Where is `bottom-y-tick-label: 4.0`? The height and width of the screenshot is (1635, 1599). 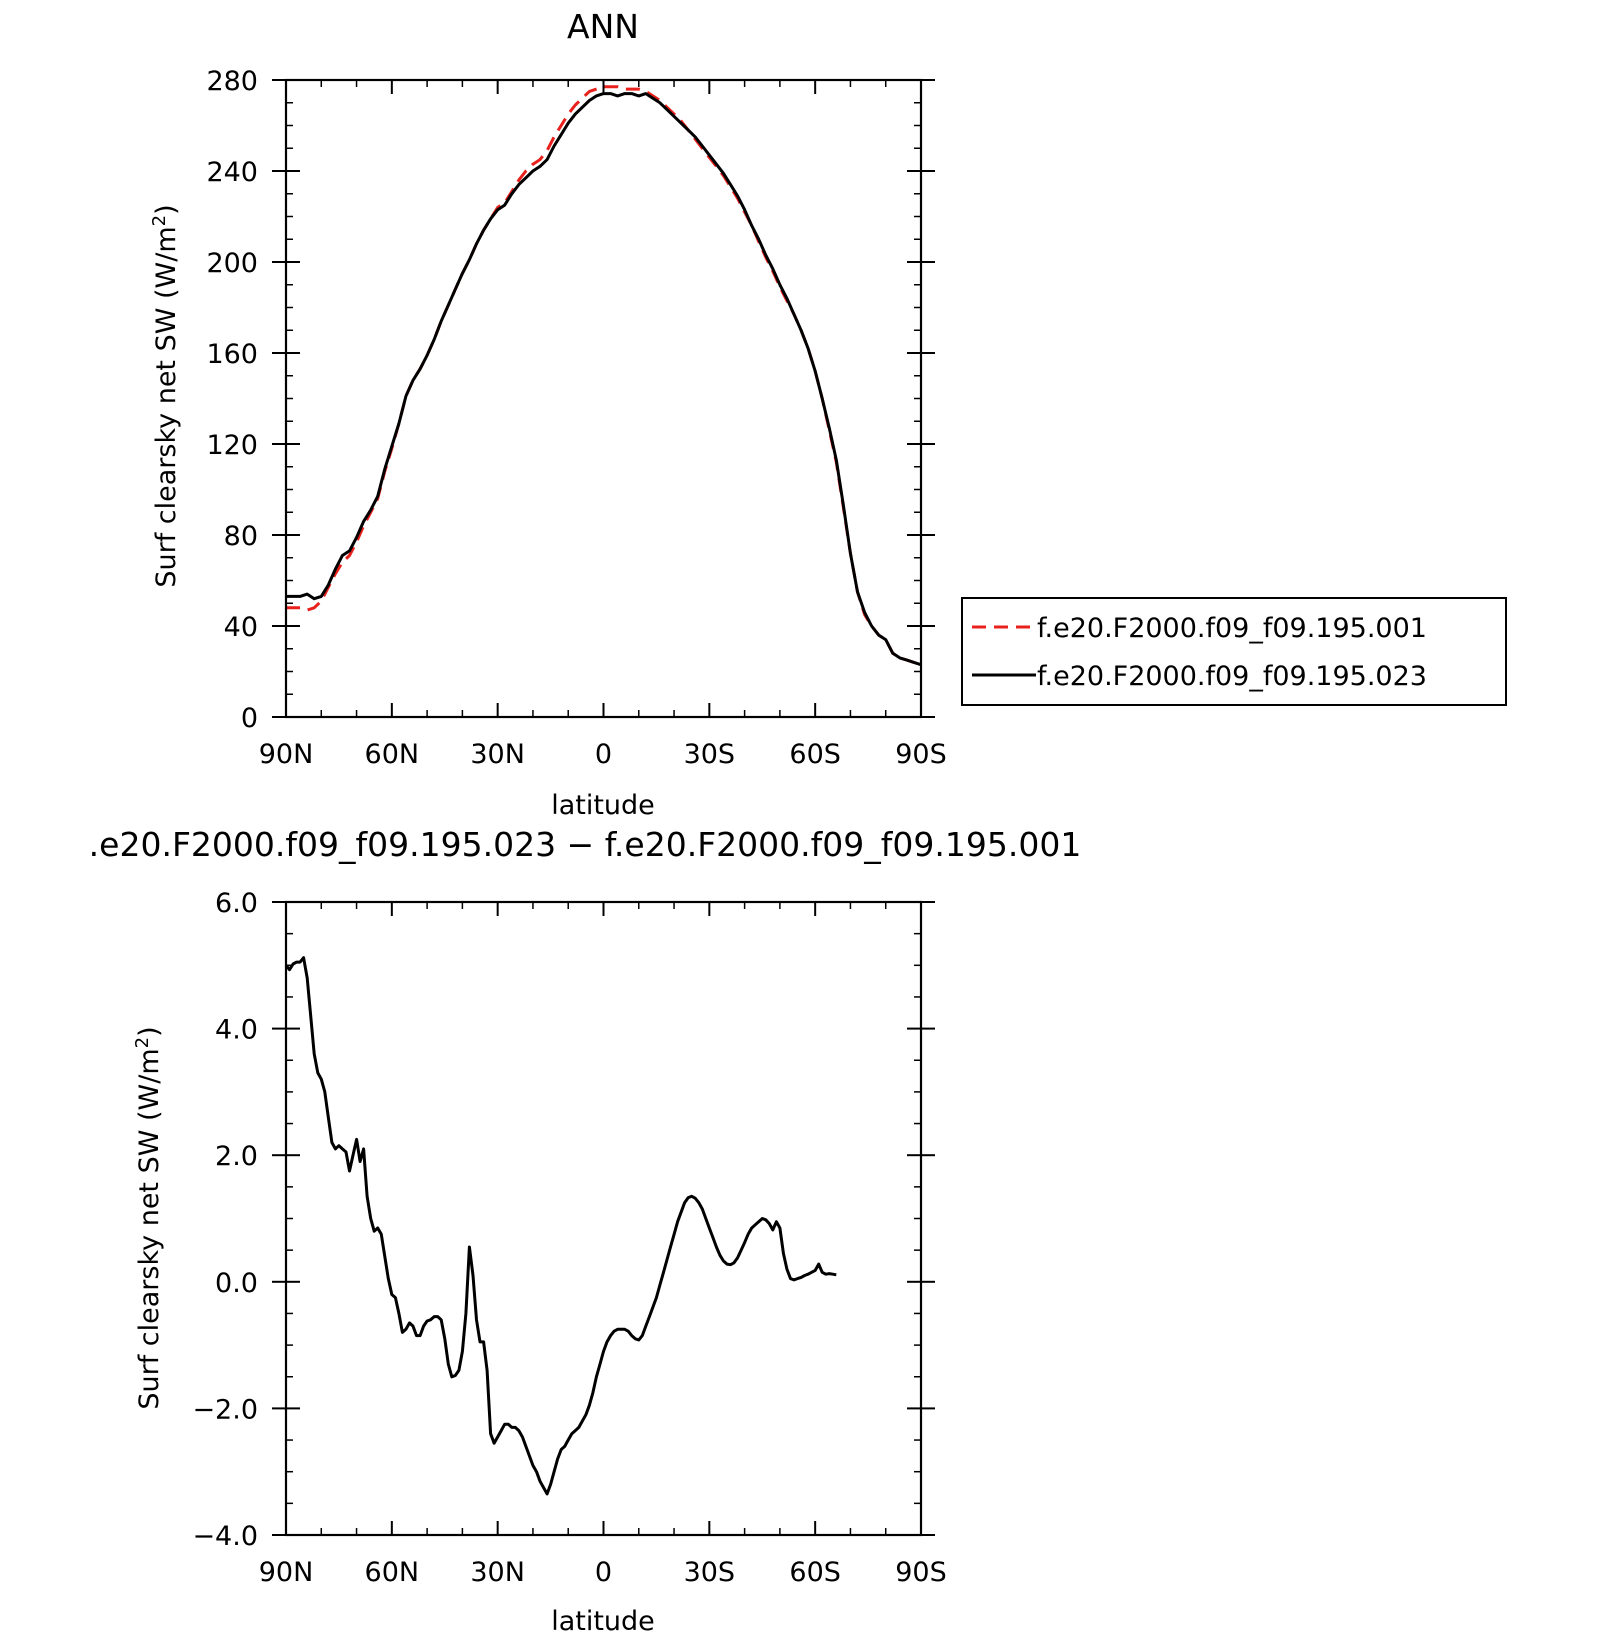
bottom-y-tick-label: 4.0 is located at coordinates (236, 1030).